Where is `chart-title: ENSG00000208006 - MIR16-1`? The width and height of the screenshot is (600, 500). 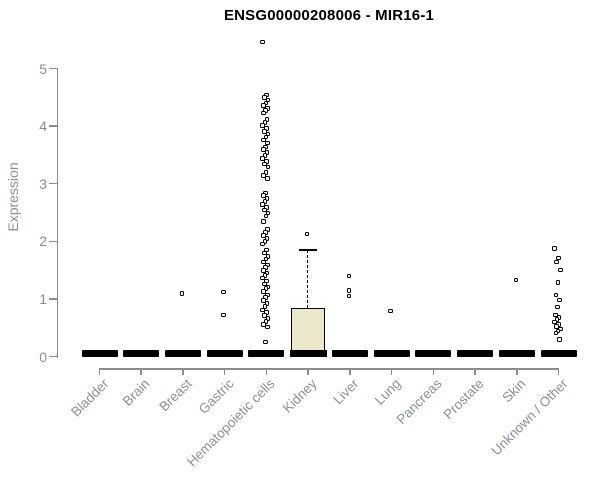
chart-title: ENSG00000208006 - MIR16-1 is located at coordinates (329, 15).